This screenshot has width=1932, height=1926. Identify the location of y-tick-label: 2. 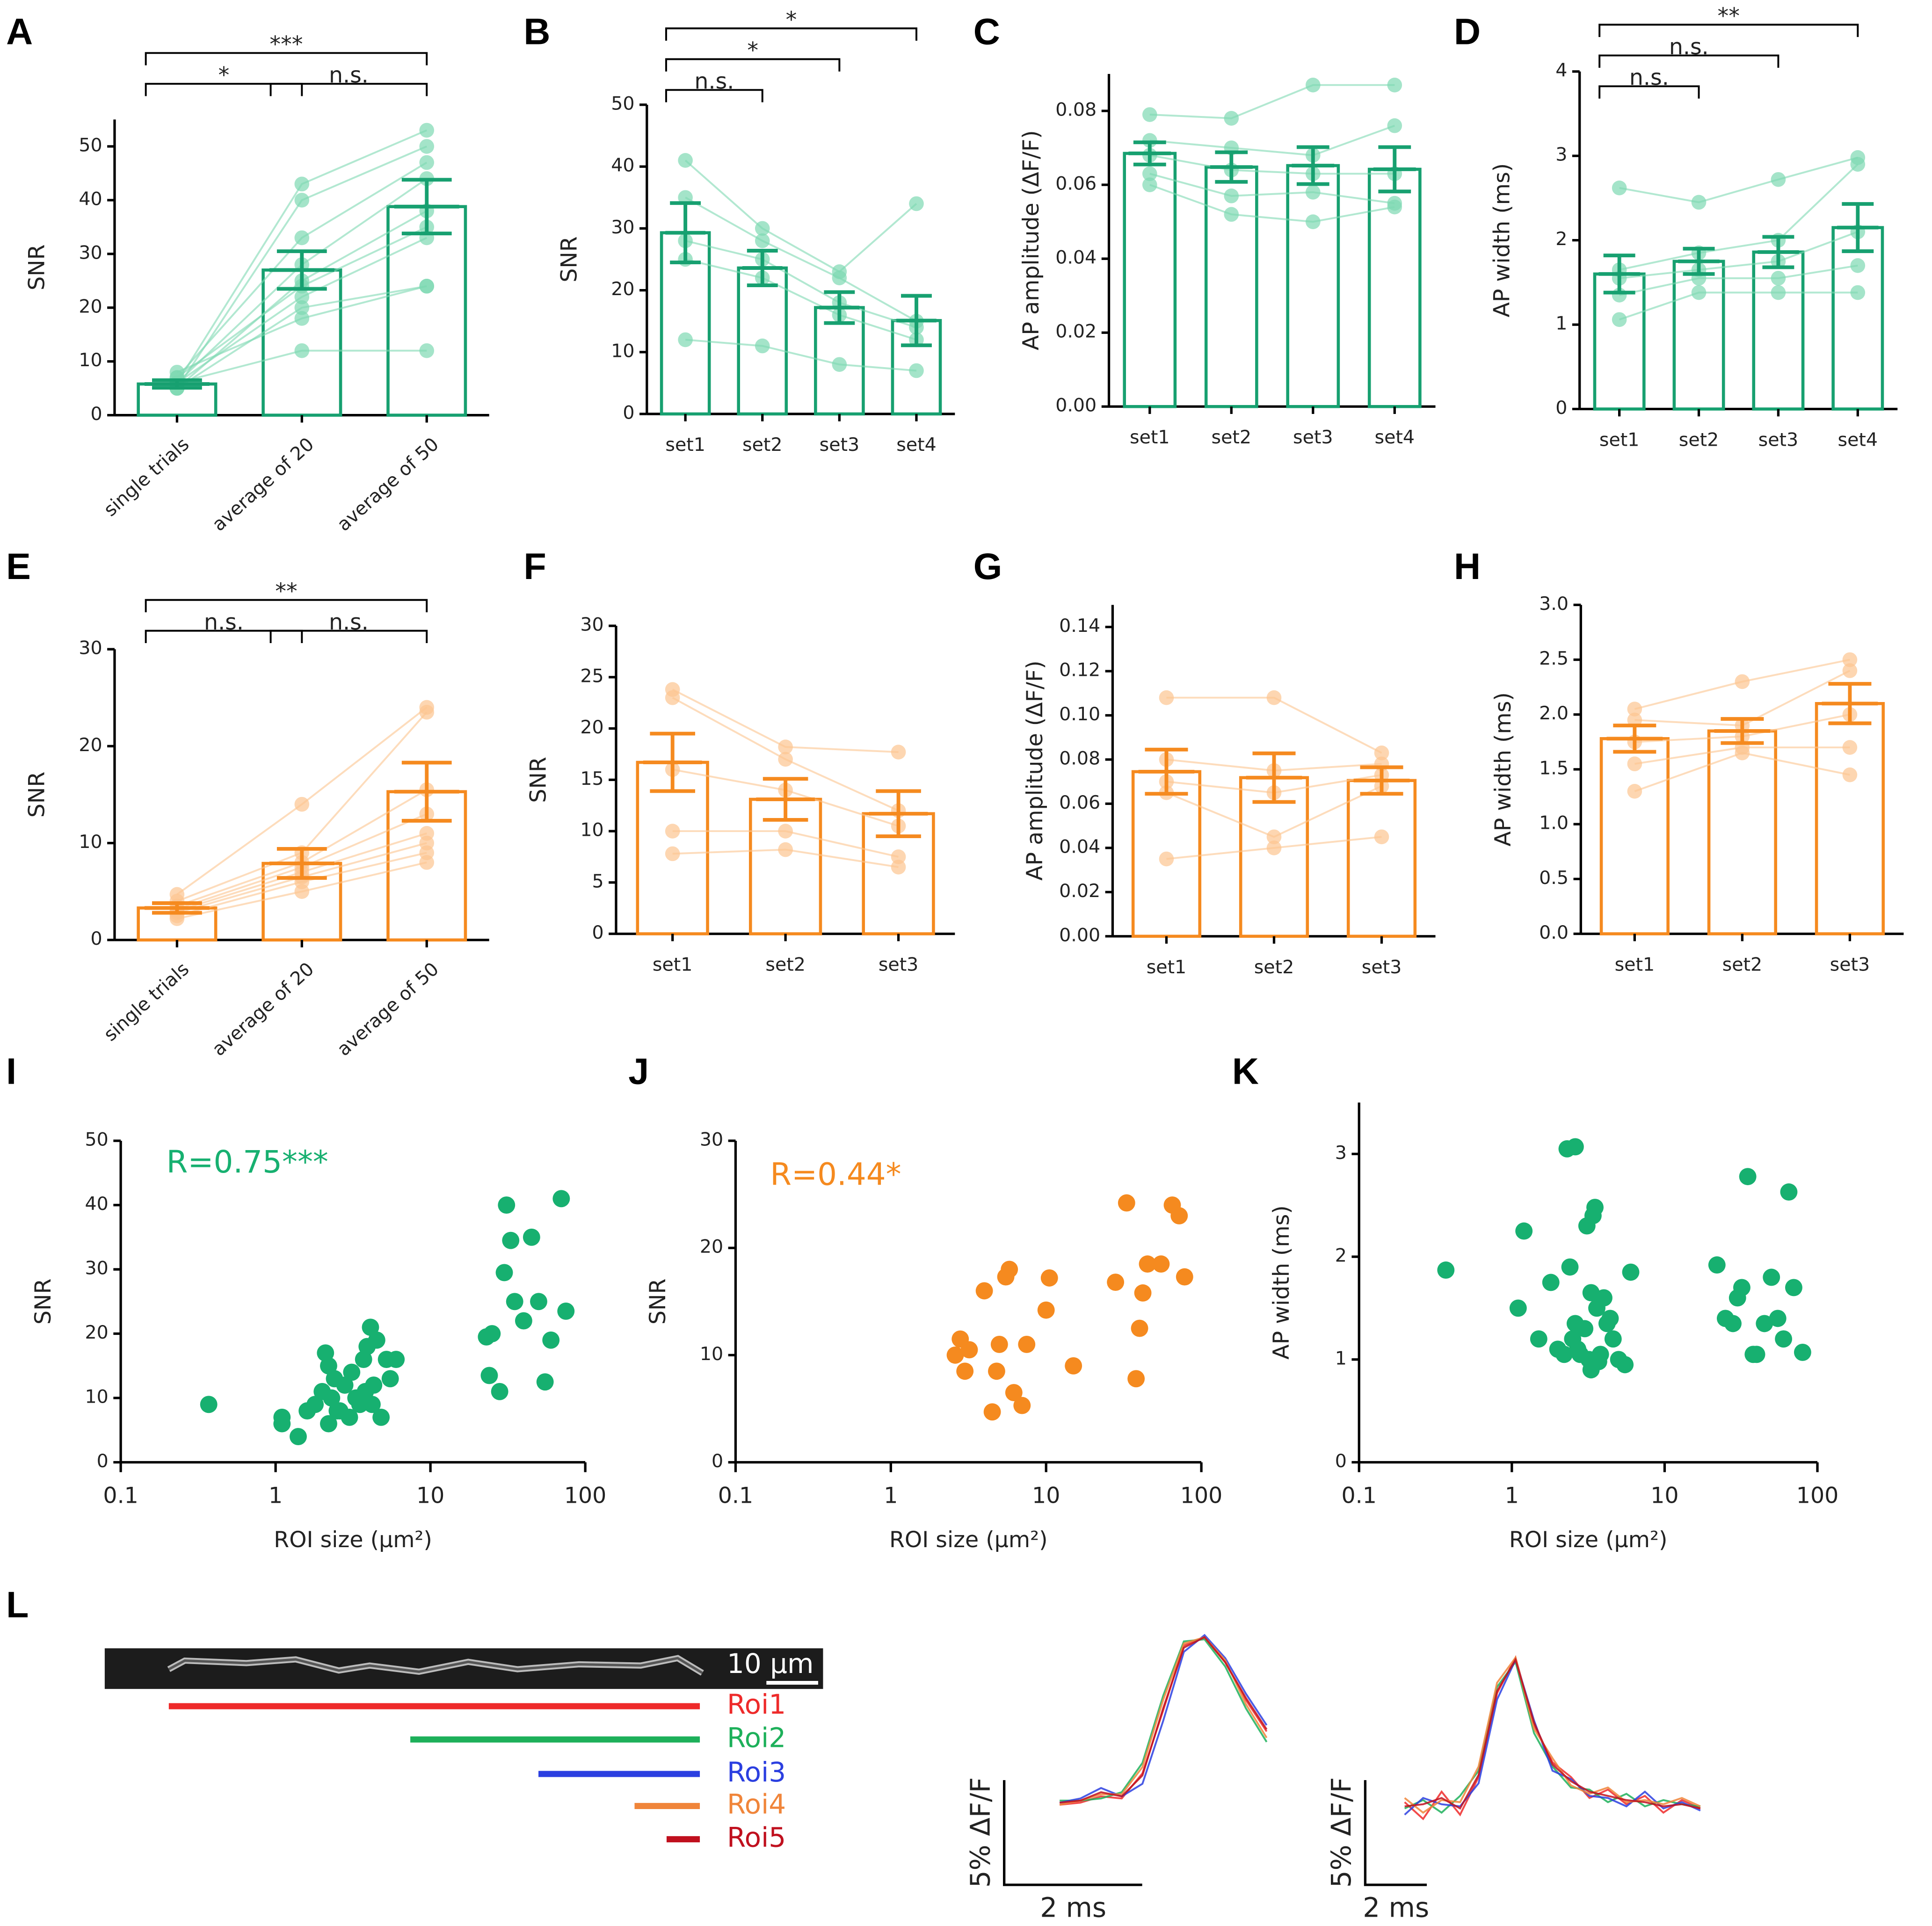
(1561, 239).